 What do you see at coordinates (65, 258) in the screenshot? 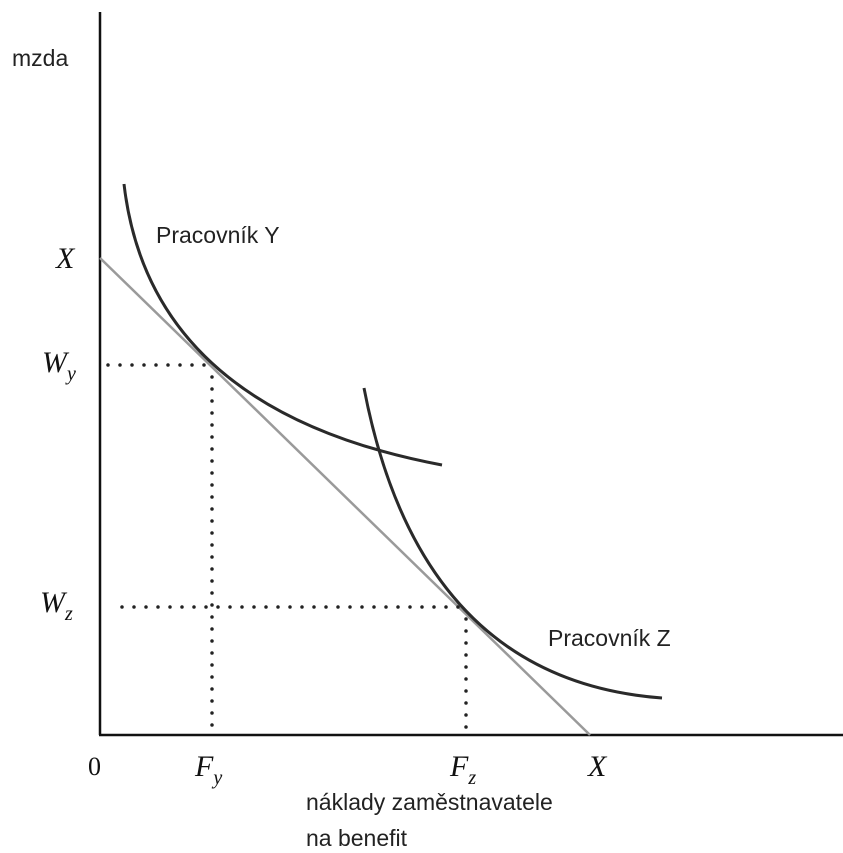
I see `y-intercept-label: X` at bounding box center [65, 258].